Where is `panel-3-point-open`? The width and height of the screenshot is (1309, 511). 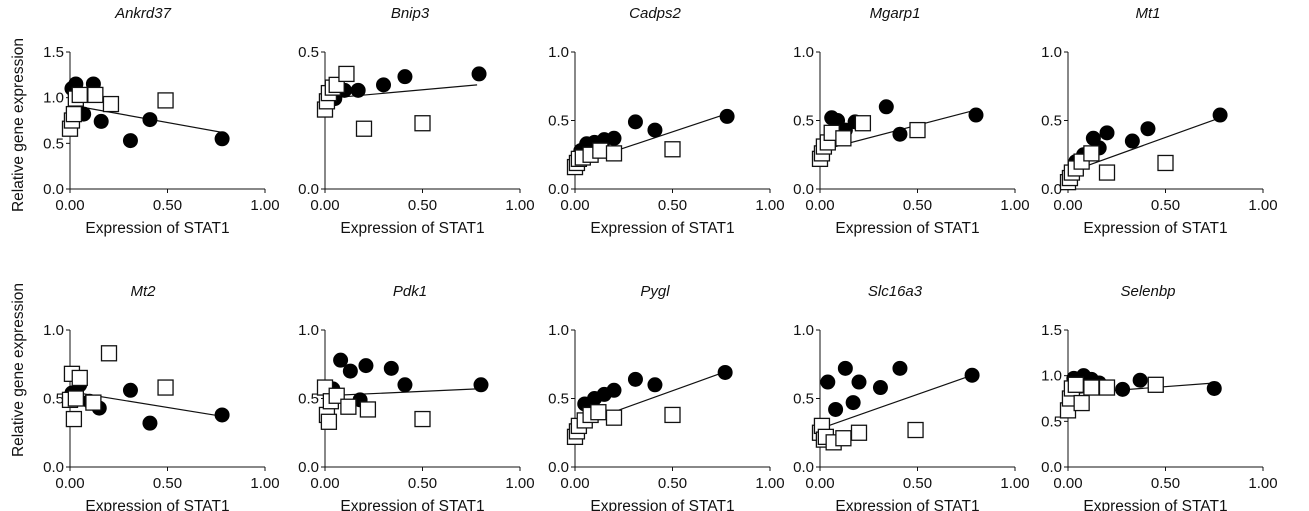 panel-3-point-open is located at coordinates (600, 150).